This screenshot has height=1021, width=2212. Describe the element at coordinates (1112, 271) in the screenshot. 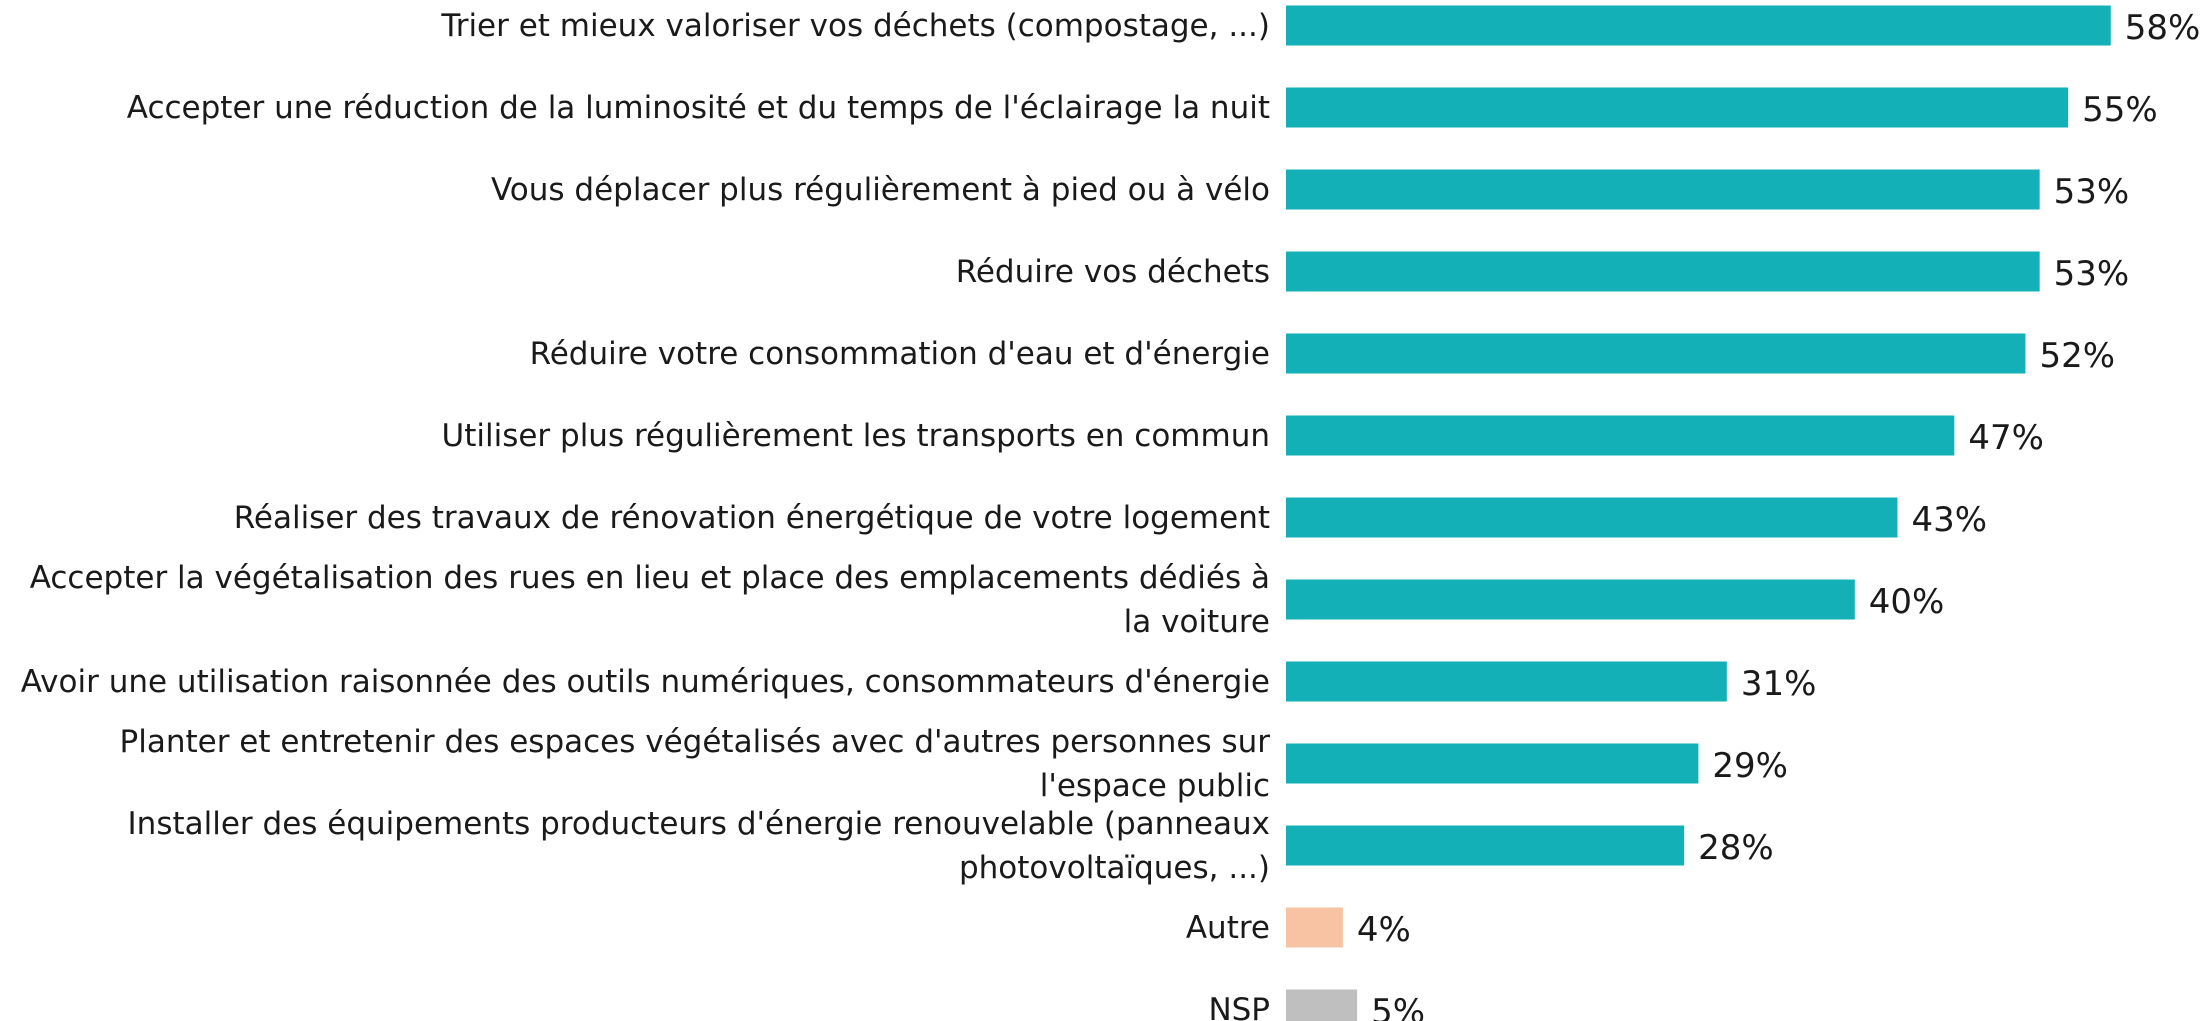

I see `category-label: Réduire vos déchets` at that location.